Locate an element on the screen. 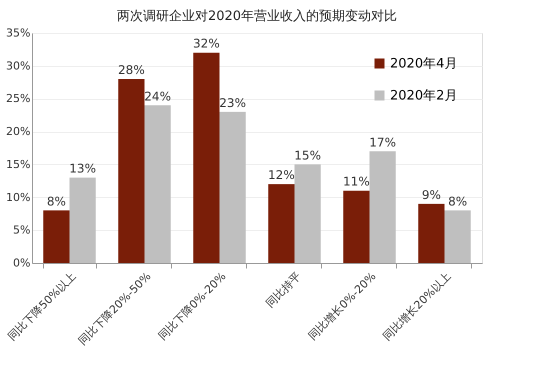 Image resolution: width=550 pixels, height=392 pixels. data-label: 9% is located at coordinates (431, 195).